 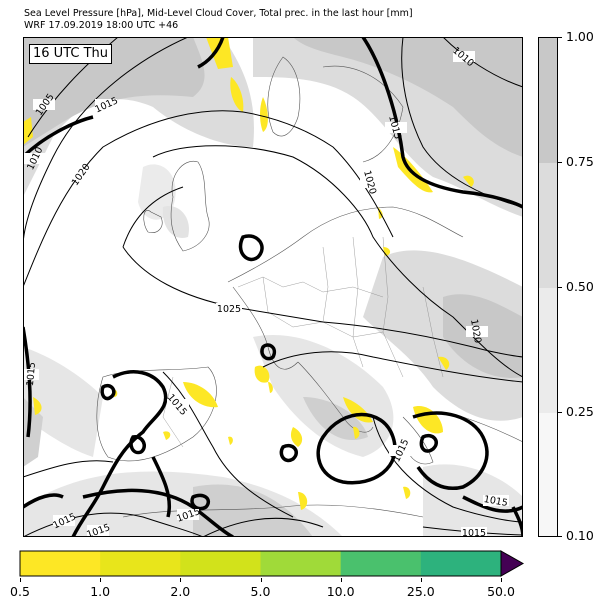 What do you see at coordinates (501, 591) in the screenshot?
I see `precip-colorbar-label: 50.0` at bounding box center [501, 591].